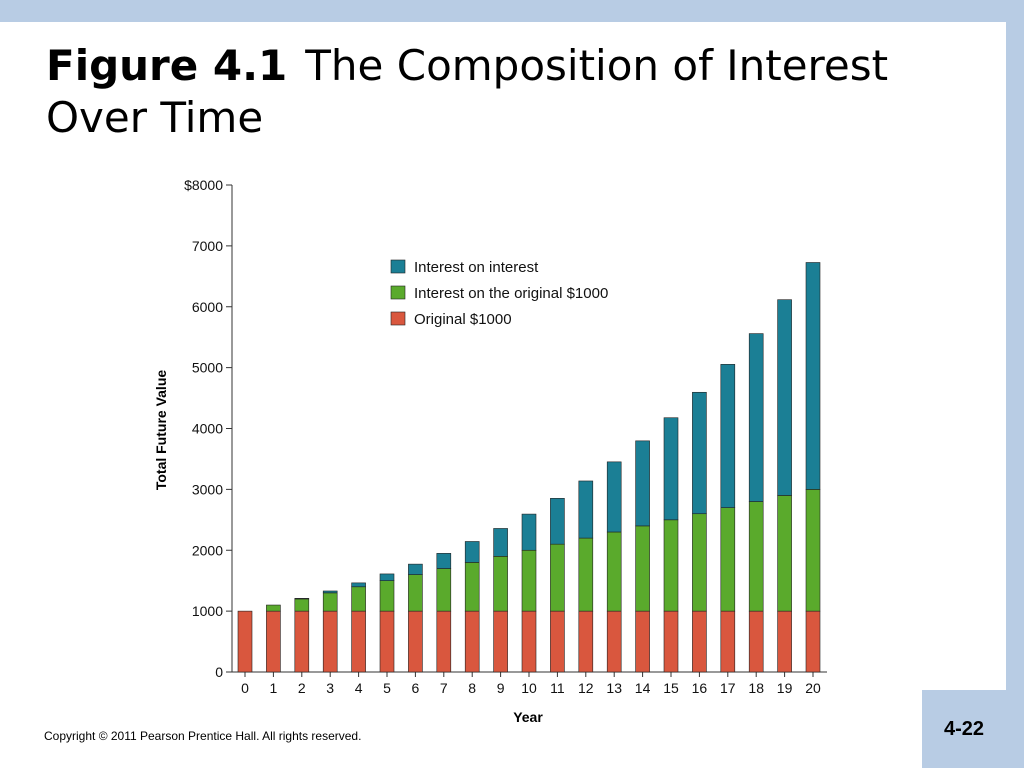 This screenshot has height=768, width=1024. What do you see at coordinates (330, 688) in the screenshot?
I see `x-tick-label: 3` at bounding box center [330, 688].